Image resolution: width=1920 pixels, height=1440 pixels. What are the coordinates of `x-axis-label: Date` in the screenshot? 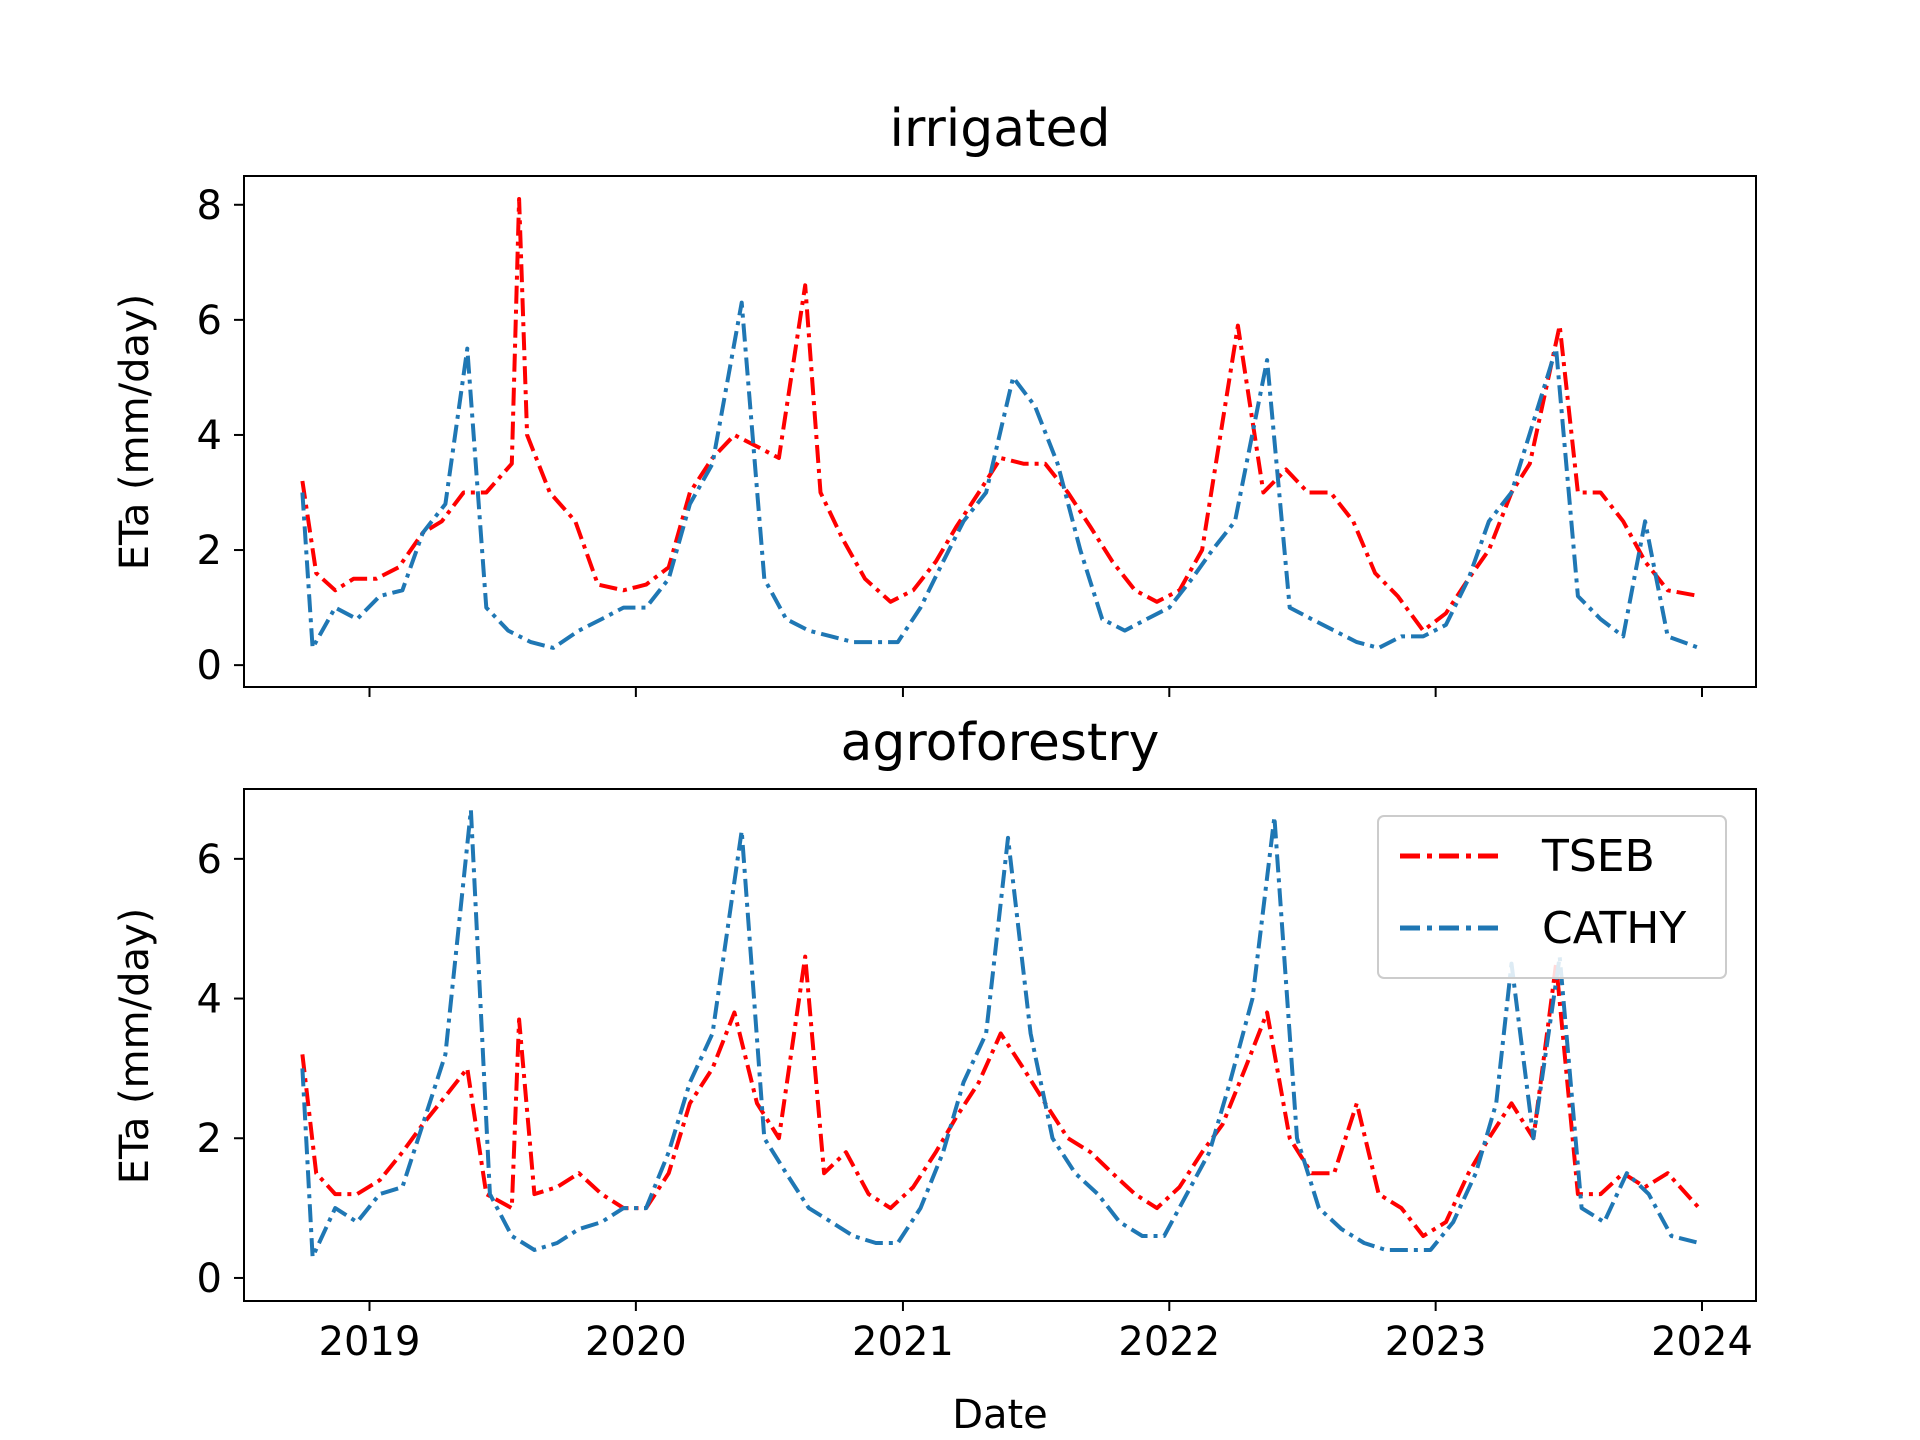 It's located at (1000, 1415).